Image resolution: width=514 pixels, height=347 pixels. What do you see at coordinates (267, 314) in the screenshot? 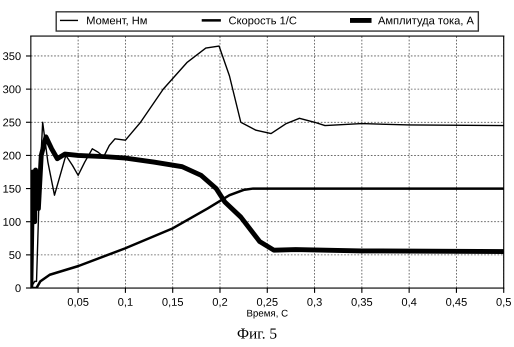
I see `x-axis-title: Время, С` at bounding box center [267, 314].